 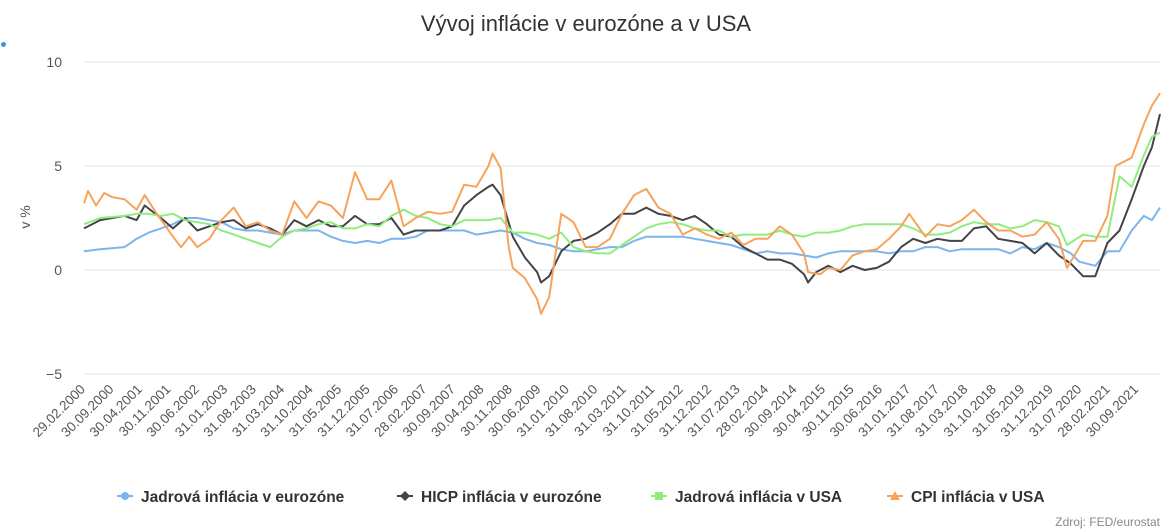 I want to click on y-tick-label: 10, so click(x=54, y=62).